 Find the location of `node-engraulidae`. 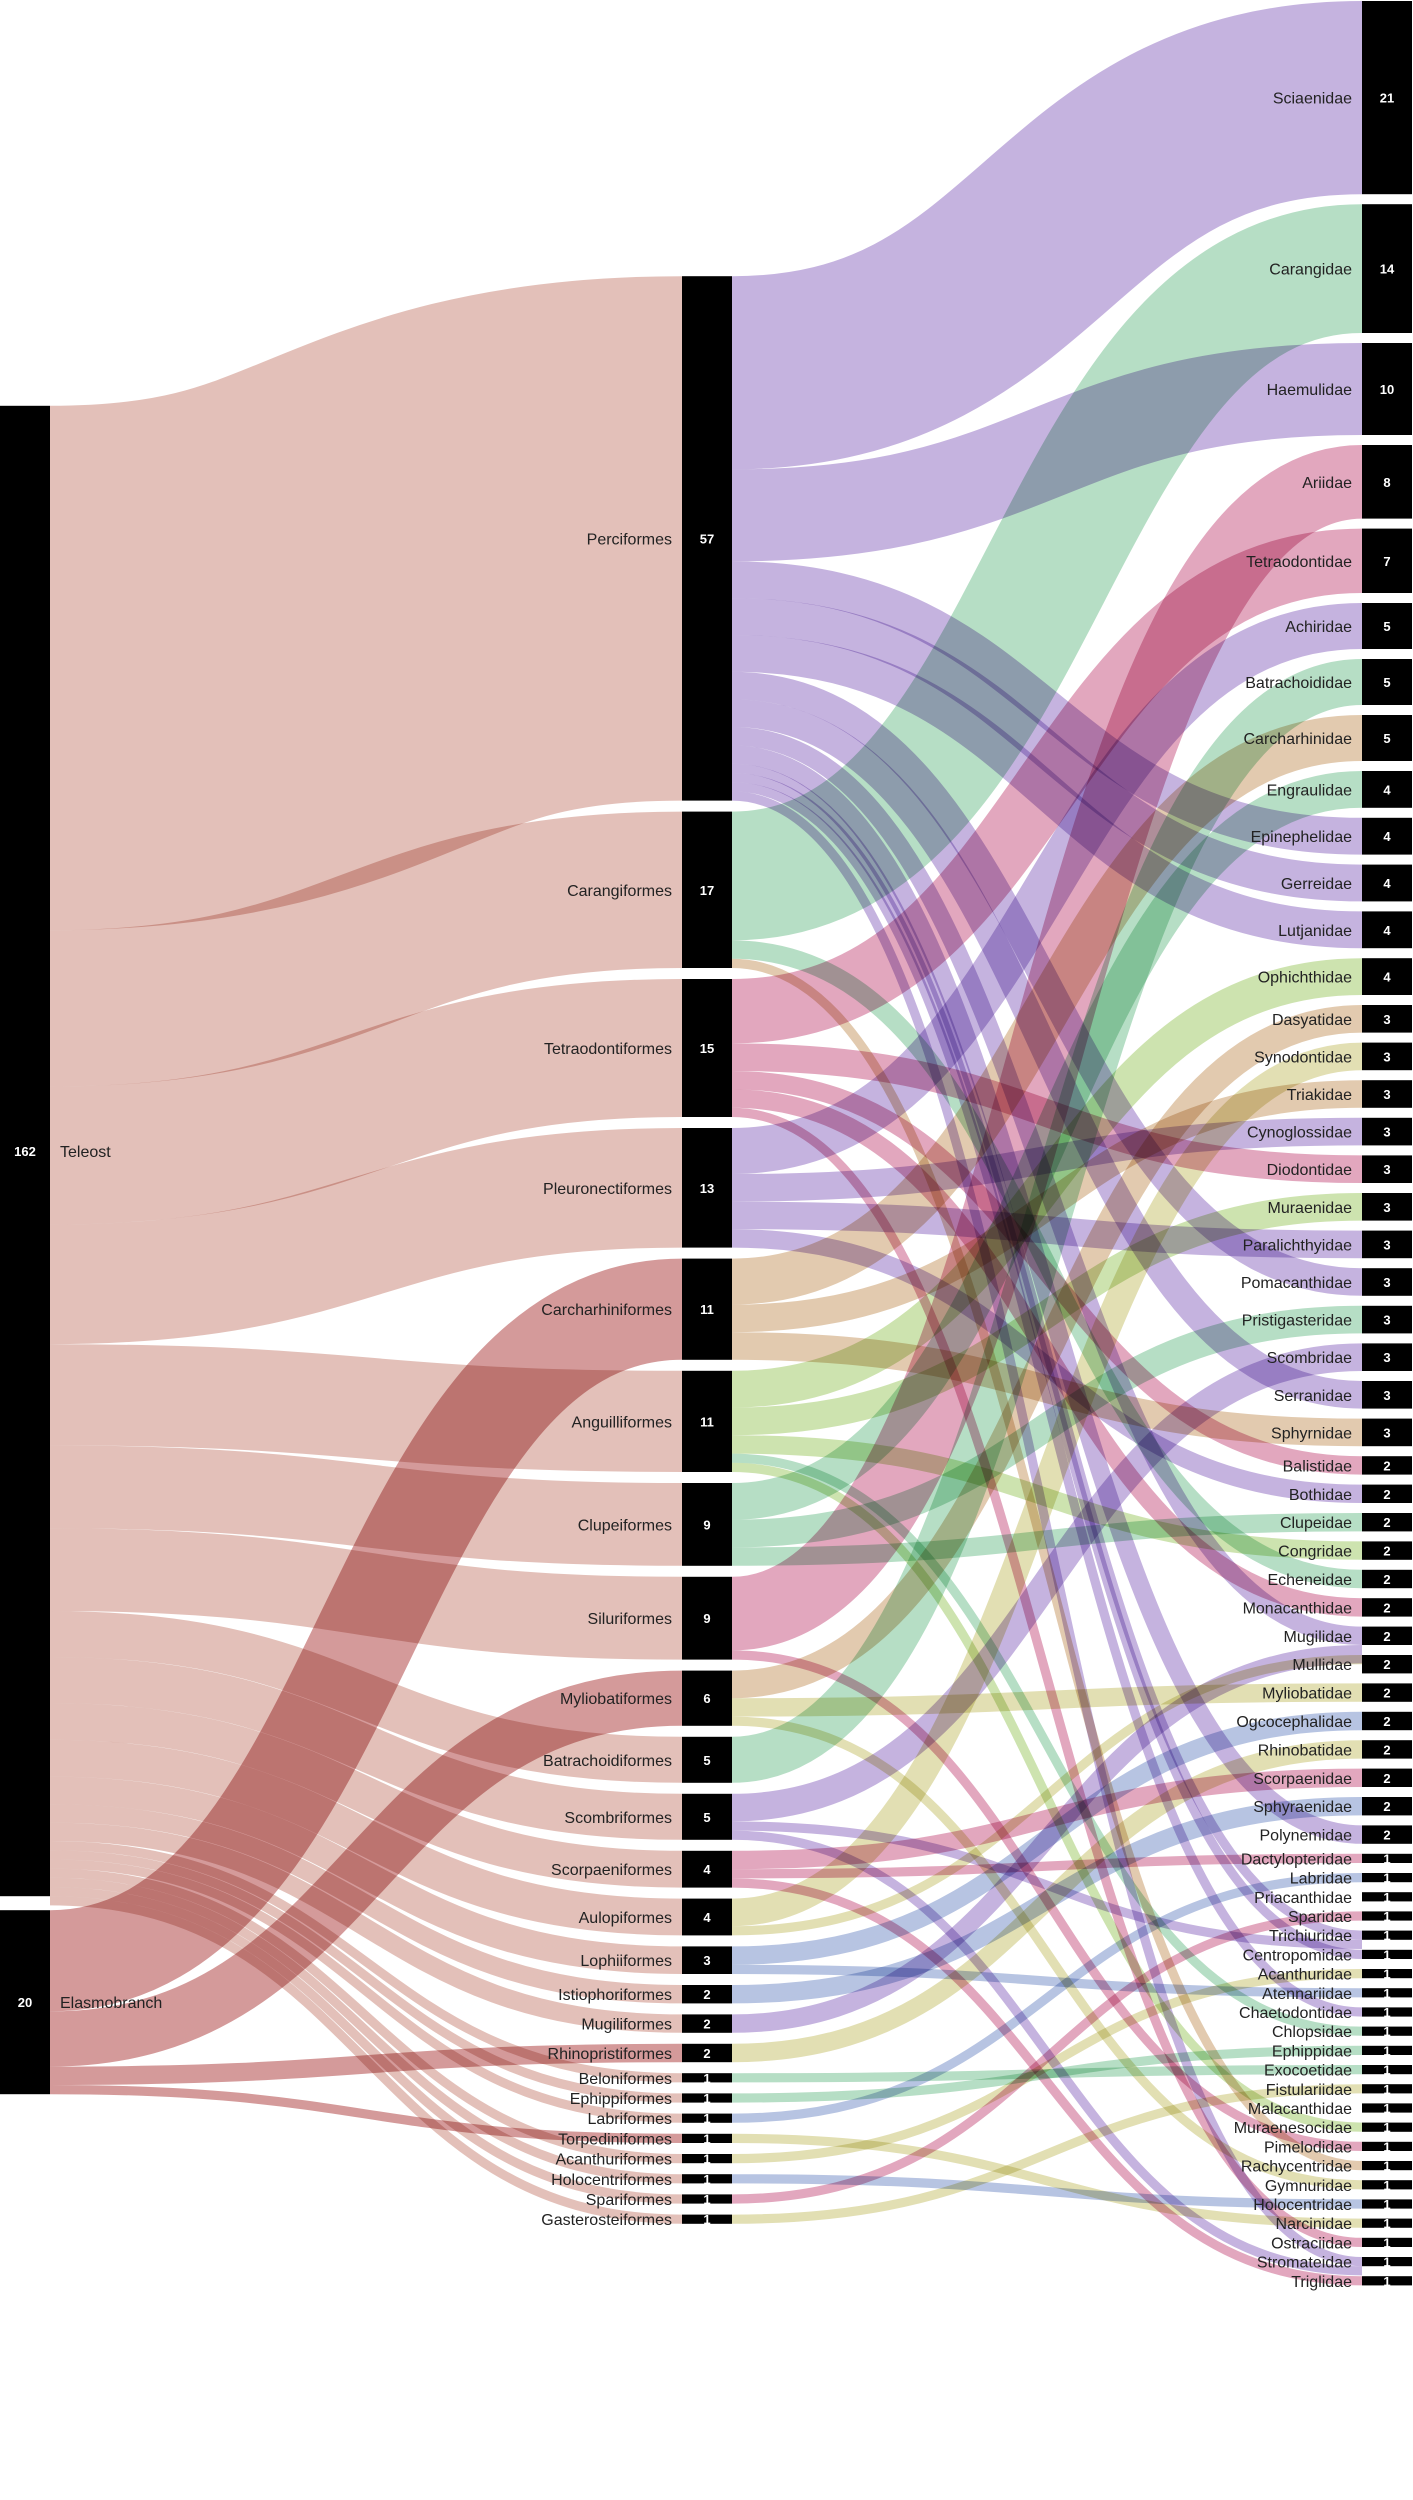

node-engraulidae is located at coordinates (1387, 789).